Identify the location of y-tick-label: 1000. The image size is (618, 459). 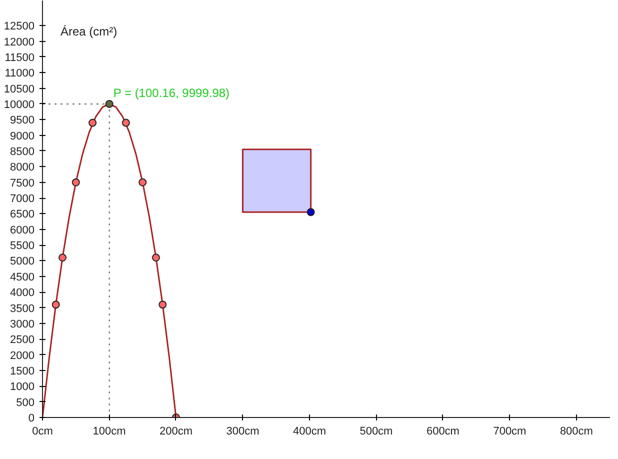
(22, 387).